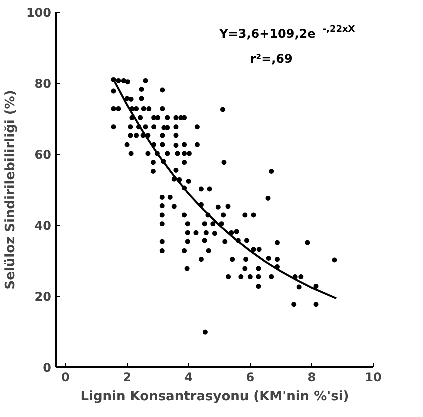 This screenshot has width=423, height=417. I want to click on y-tick-label: 80, so click(43, 84).